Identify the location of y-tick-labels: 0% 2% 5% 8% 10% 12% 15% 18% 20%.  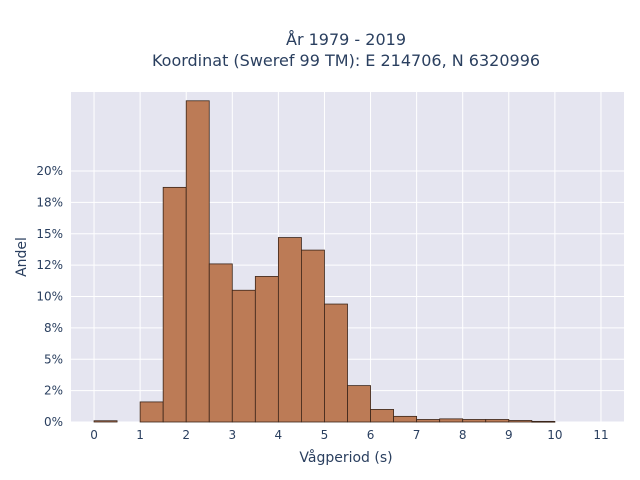
(49, 296).